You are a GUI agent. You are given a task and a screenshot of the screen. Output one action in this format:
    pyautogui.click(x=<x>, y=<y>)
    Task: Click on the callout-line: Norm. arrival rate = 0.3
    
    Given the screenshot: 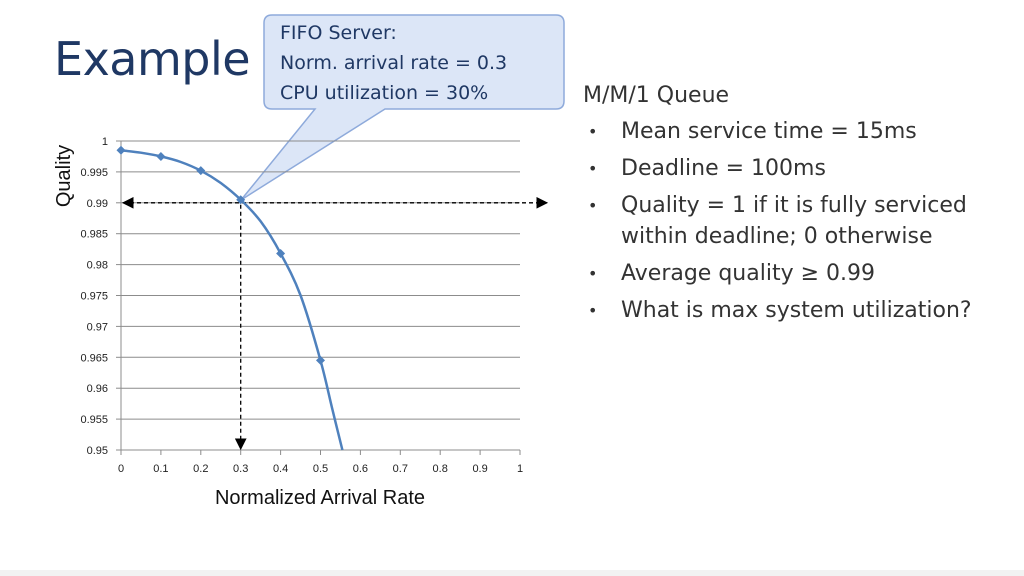 What is the action you would take?
    pyautogui.click(x=394, y=63)
    